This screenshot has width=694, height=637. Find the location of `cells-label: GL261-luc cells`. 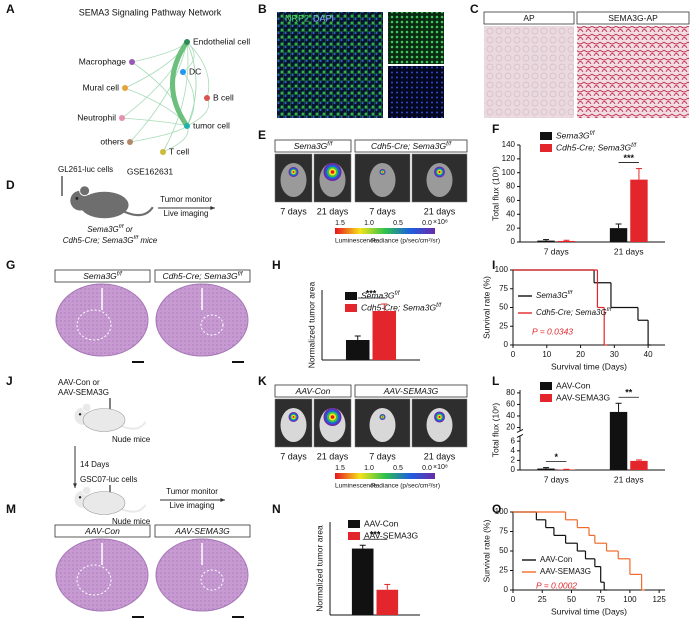

cells-label: GL261-luc cells is located at coordinates (85, 169).